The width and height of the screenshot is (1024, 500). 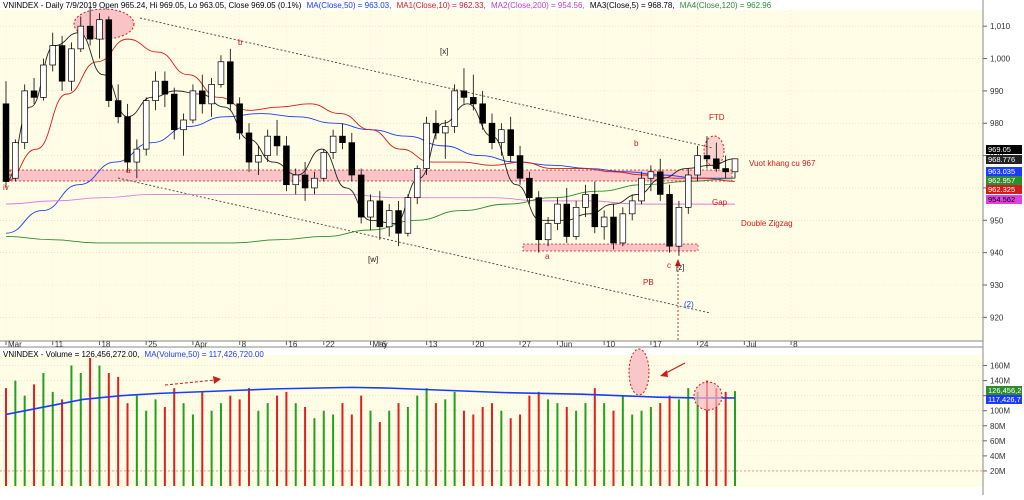 What do you see at coordinates (15, 344) in the screenshot?
I see `date-tick-label: Mar` at bounding box center [15, 344].